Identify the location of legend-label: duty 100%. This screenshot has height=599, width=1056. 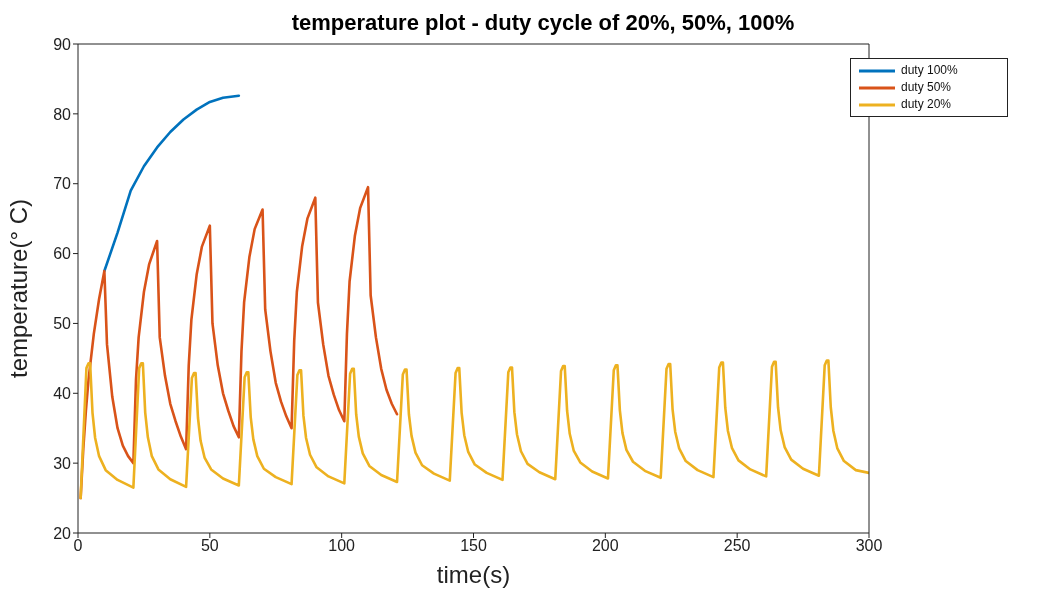
(929, 70).